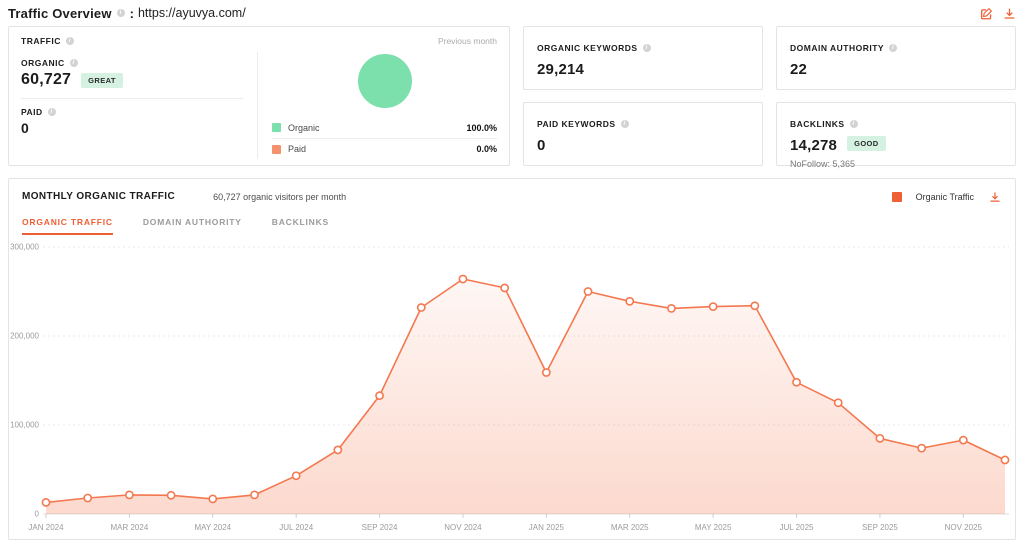  What do you see at coordinates (963, 440) in the screenshot?
I see `chart-point-nov-2025` at bounding box center [963, 440].